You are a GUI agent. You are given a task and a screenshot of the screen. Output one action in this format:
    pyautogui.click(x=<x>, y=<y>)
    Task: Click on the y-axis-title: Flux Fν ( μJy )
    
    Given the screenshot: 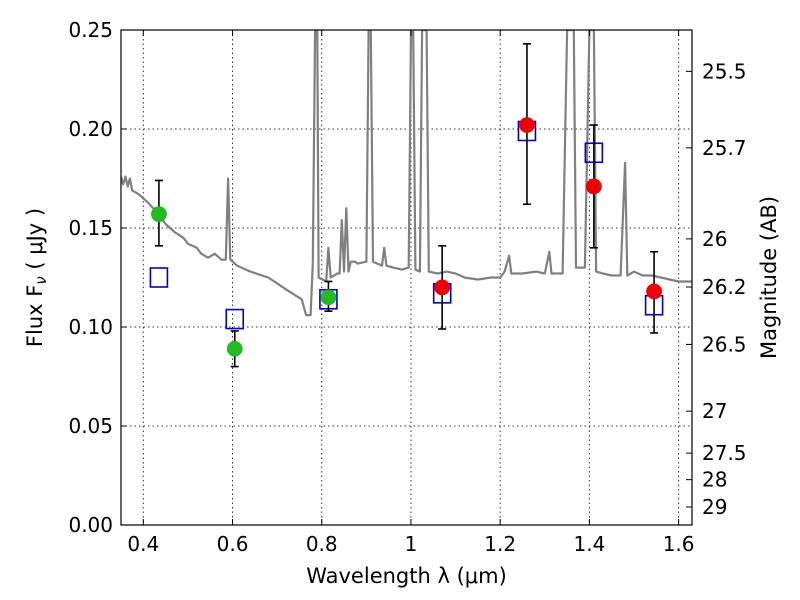 What is the action you would take?
    pyautogui.click(x=36, y=277)
    